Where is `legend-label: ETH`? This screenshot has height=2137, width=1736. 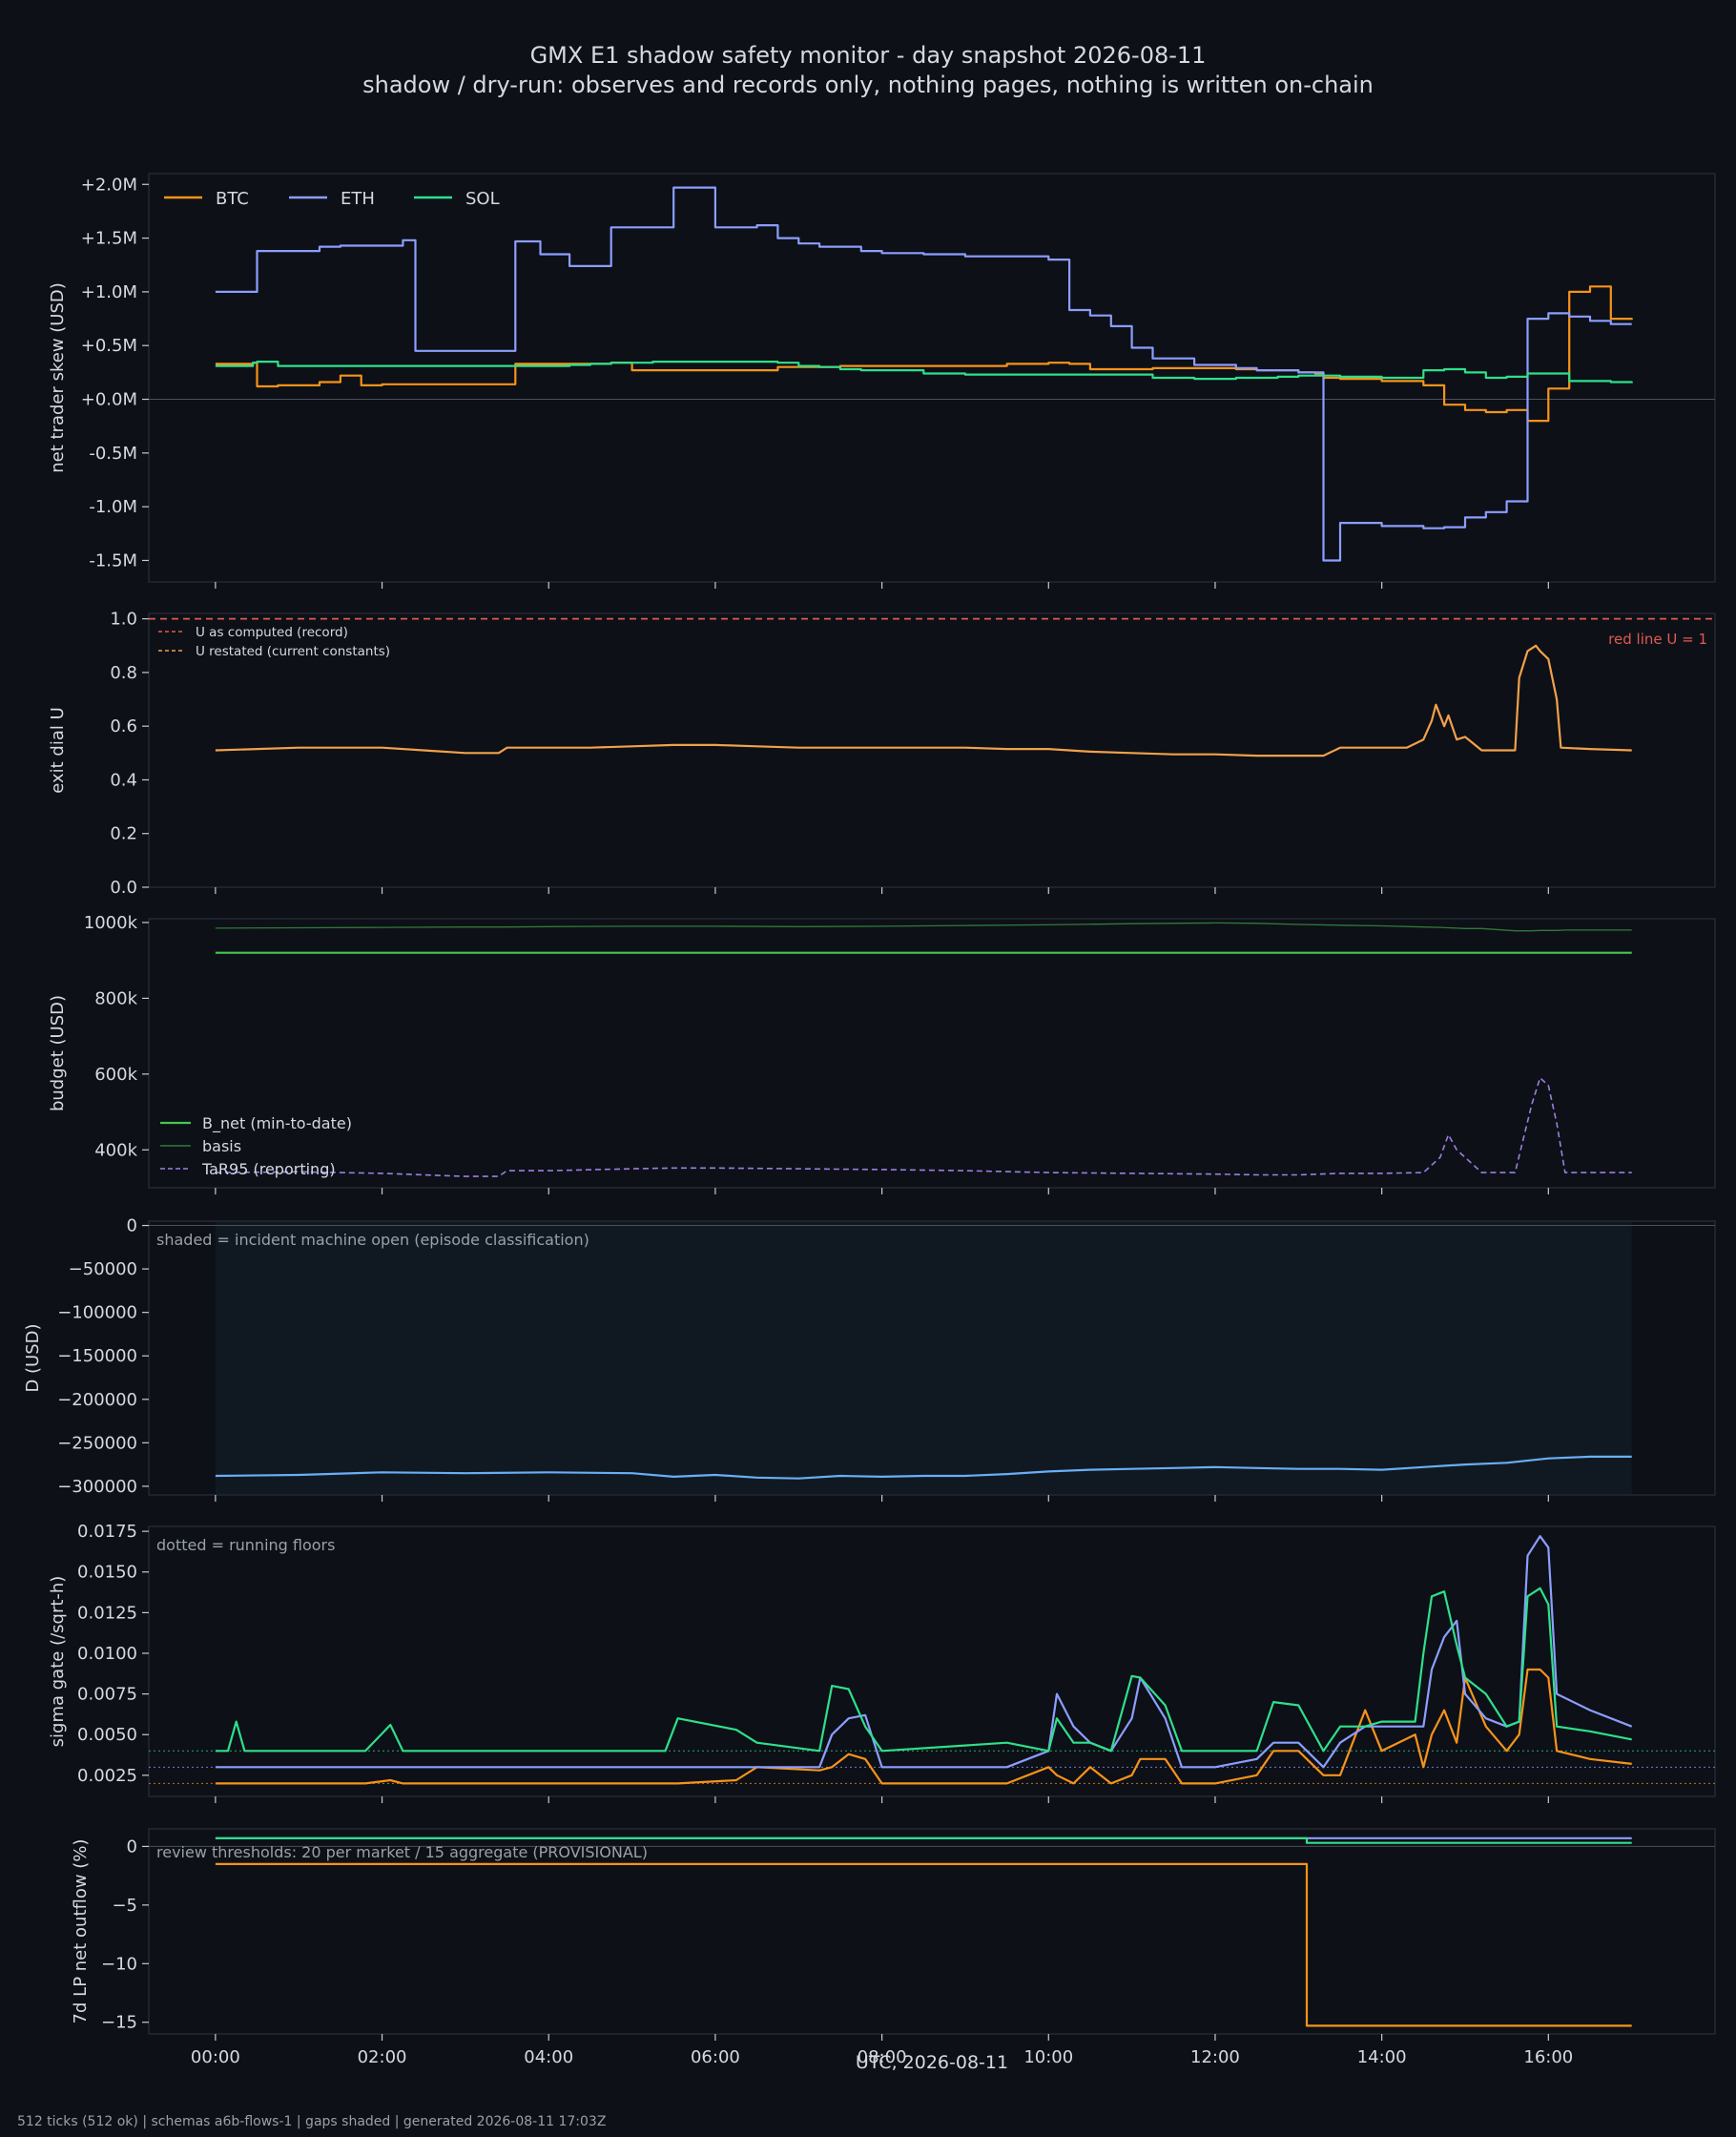 legend-label: ETH is located at coordinates (358, 199).